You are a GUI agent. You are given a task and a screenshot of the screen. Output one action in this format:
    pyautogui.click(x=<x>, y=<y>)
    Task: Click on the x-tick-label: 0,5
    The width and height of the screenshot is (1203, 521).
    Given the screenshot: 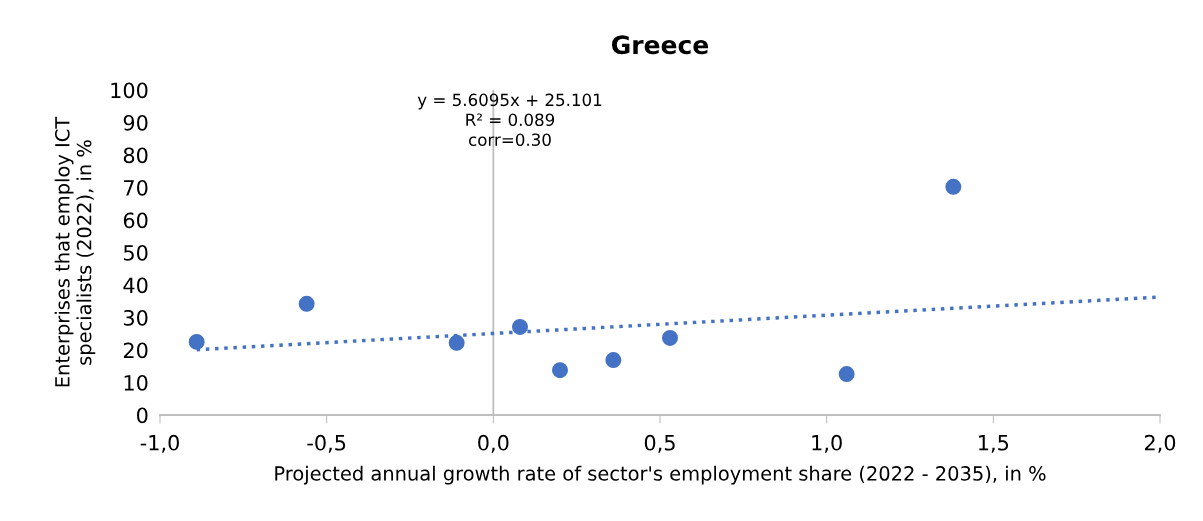 What is the action you would take?
    pyautogui.click(x=659, y=443)
    